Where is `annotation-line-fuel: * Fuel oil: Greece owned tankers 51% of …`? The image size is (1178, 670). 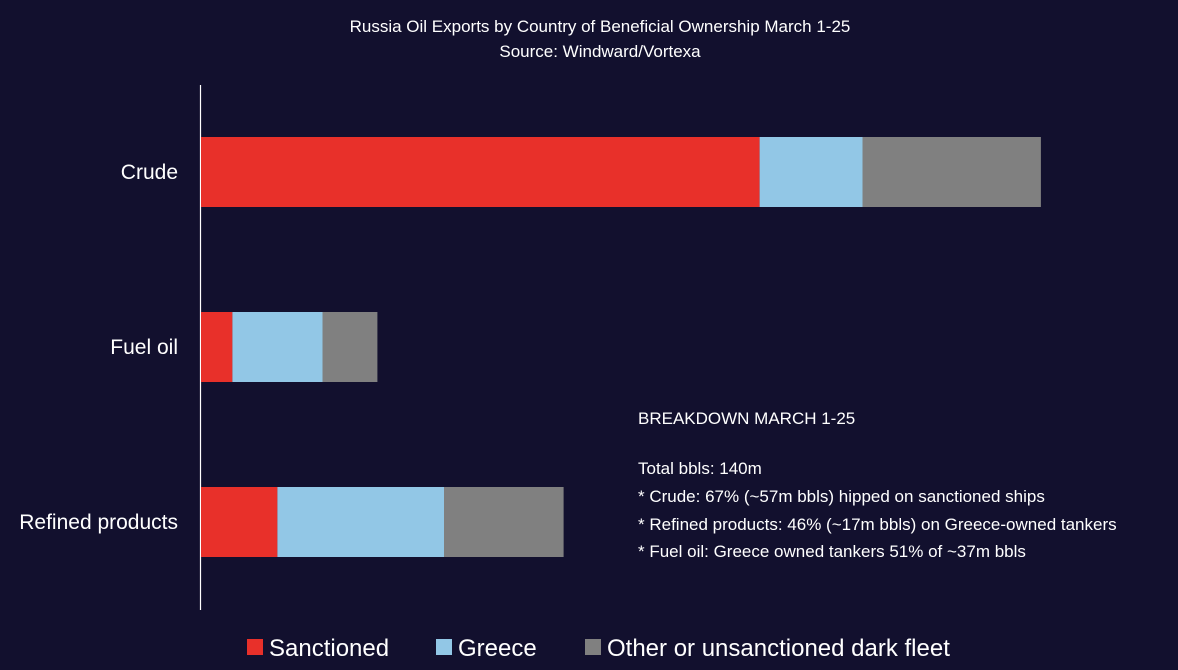 annotation-line-fuel: * Fuel oil: Greece owned tankers 51% of … is located at coordinates (832, 551).